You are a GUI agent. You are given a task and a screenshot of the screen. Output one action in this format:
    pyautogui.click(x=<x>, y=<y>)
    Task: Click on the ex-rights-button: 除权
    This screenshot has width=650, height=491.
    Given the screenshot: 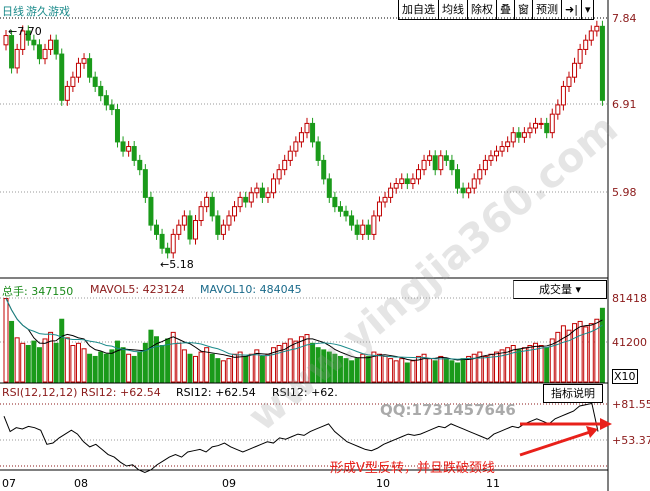 What is the action you would take?
    pyautogui.click(x=481, y=9)
    